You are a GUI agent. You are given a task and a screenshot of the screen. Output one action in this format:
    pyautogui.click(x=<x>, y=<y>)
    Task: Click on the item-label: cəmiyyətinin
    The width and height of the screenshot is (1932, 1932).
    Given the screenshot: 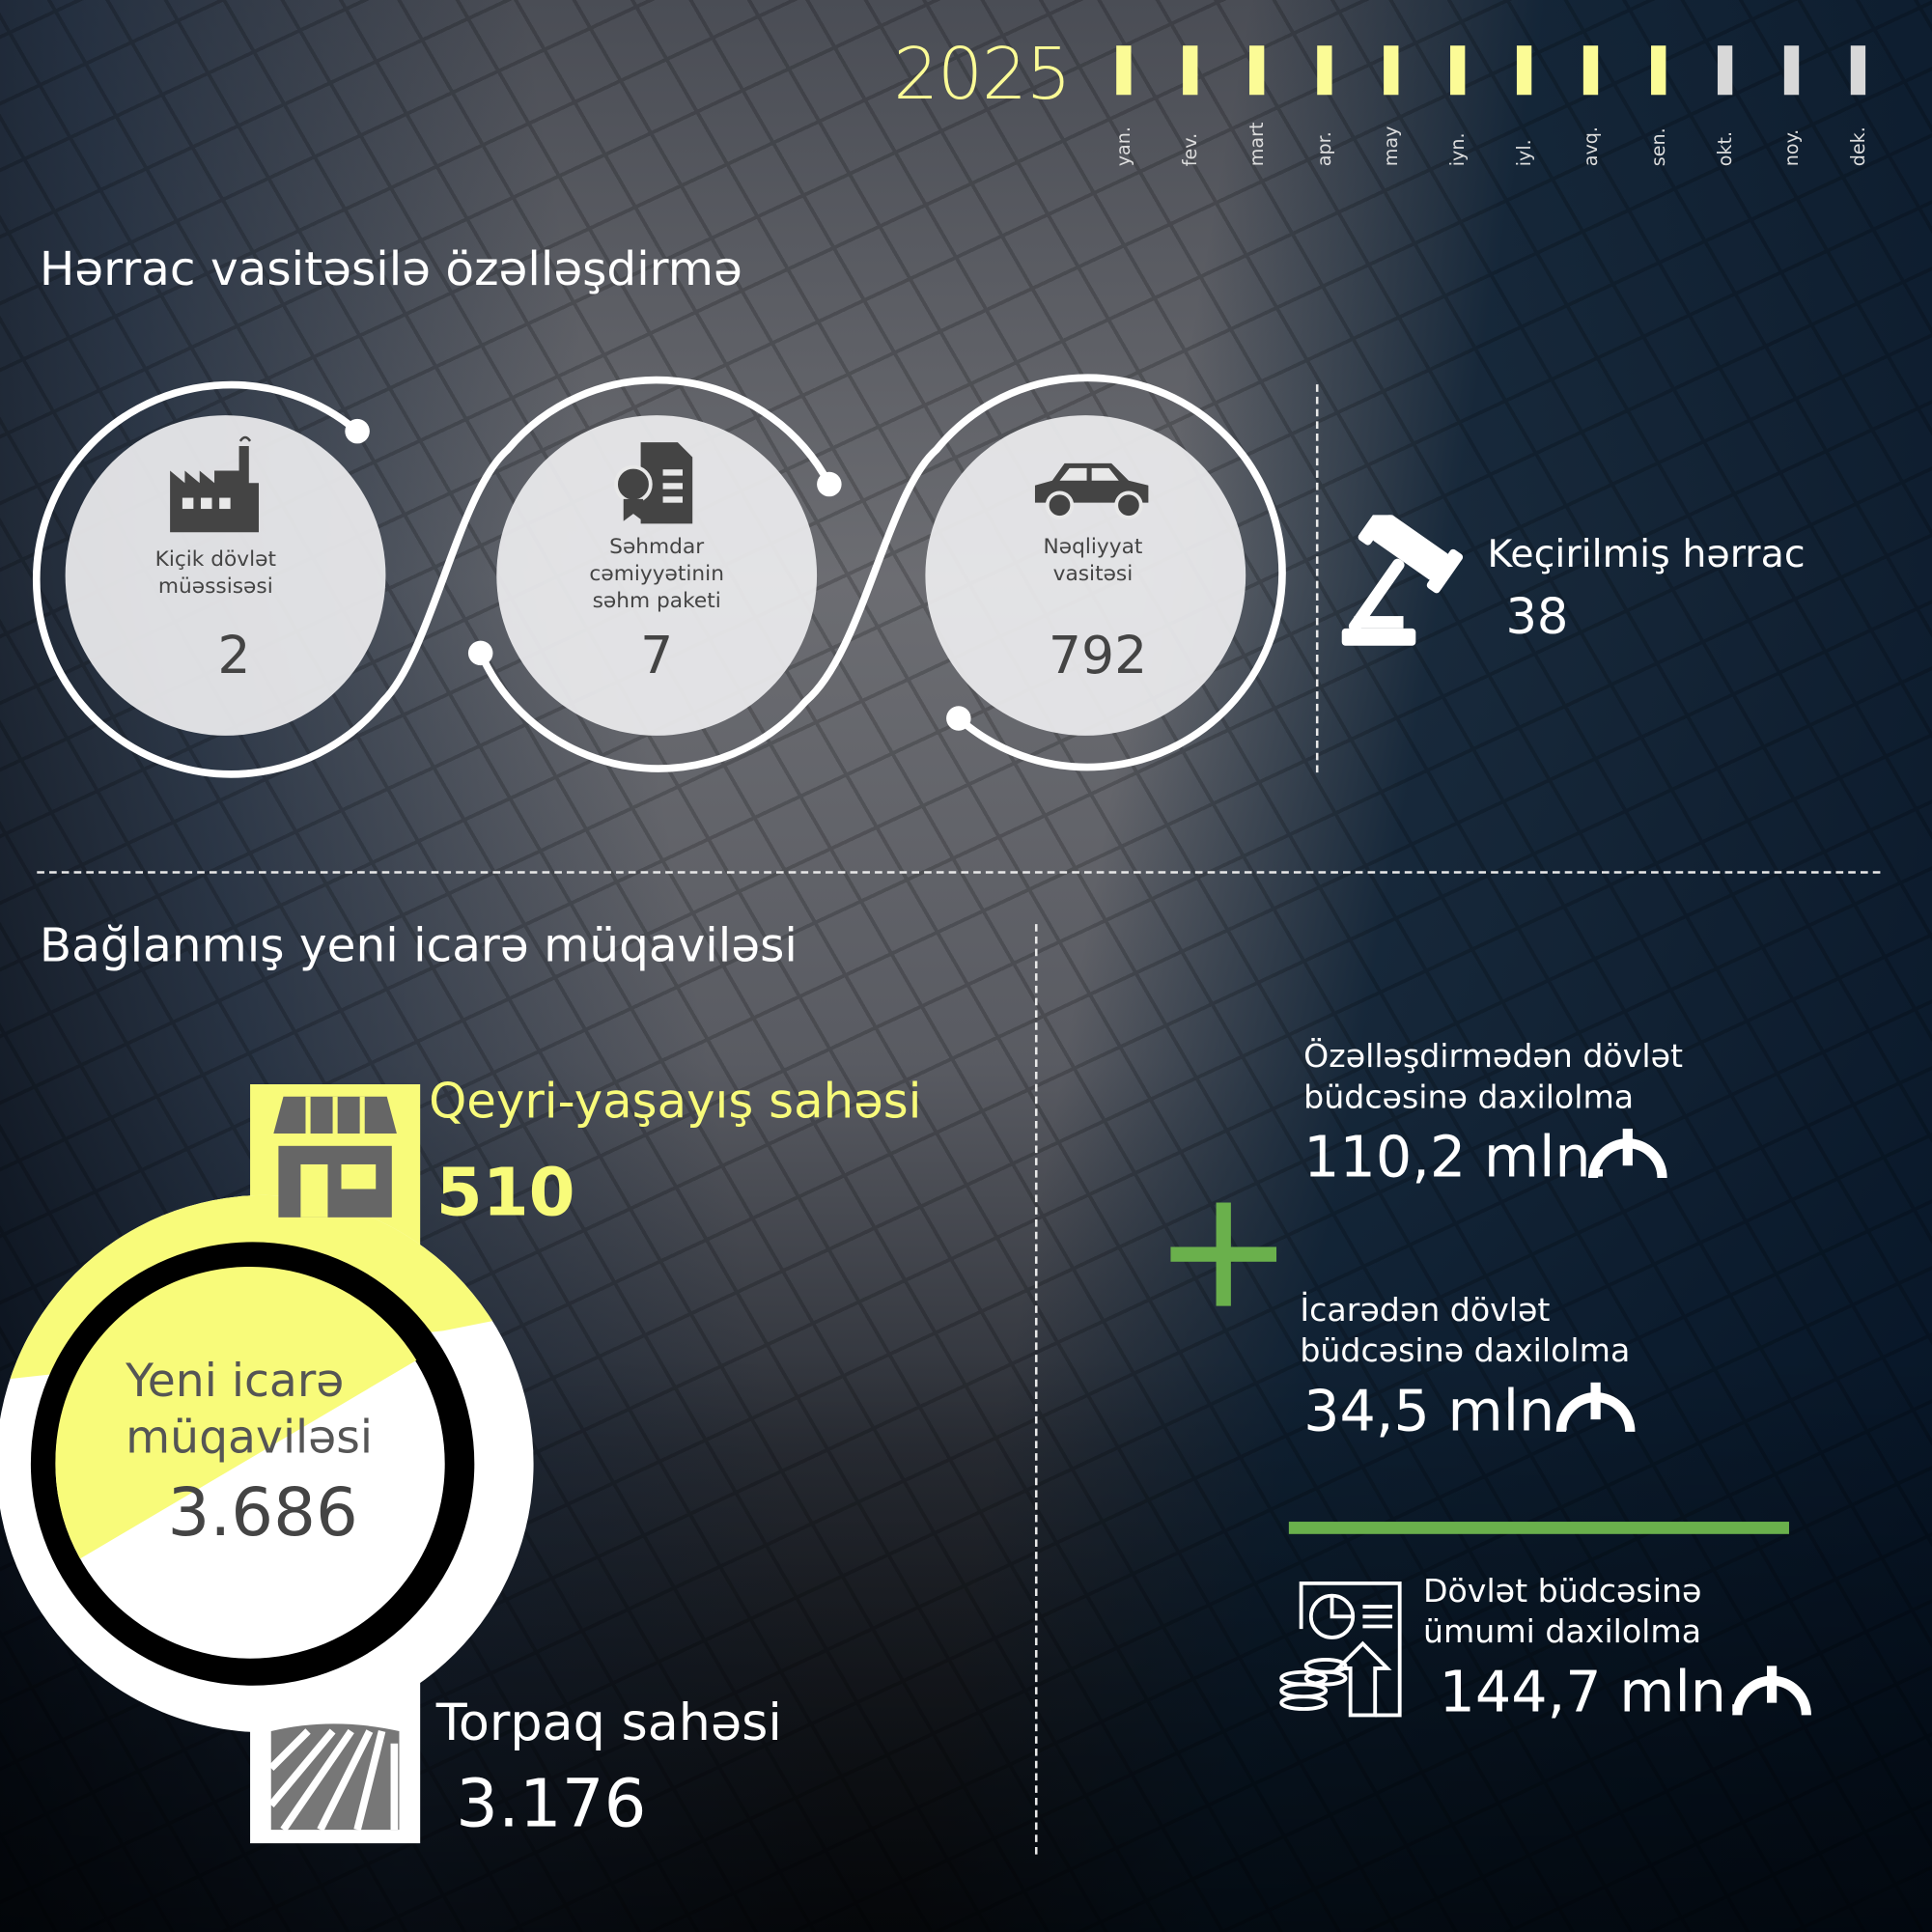 What is the action you would take?
    pyautogui.click(x=657, y=574)
    